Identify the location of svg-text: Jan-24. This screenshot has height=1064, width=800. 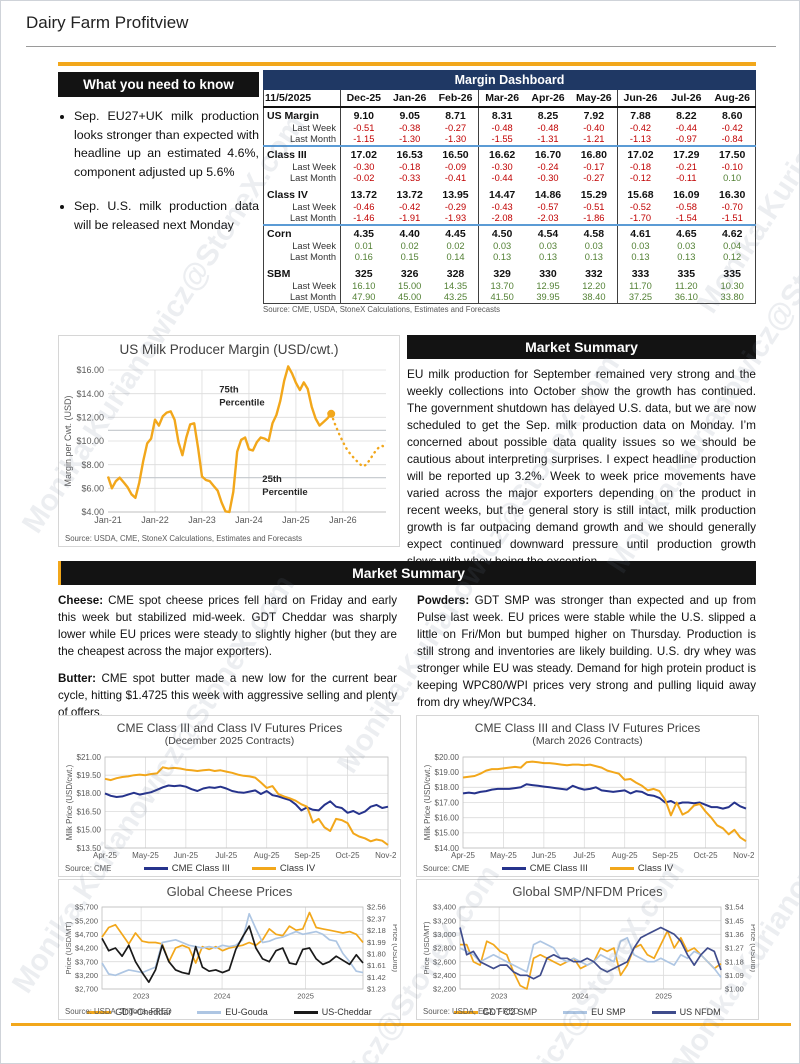
(249, 520).